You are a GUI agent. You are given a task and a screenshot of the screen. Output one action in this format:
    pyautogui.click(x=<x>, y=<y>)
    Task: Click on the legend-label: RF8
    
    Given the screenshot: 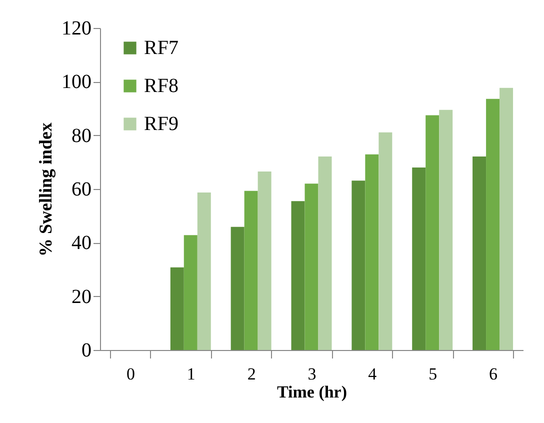 What is the action you would take?
    pyautogui.click(x=161, y=86)
    